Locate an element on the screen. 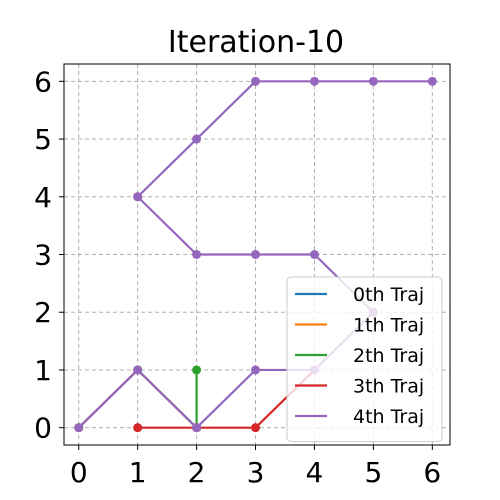 This screenshot has width=500, height=500. x-tick-label-4: 4 is located at coordinates (315, 472).